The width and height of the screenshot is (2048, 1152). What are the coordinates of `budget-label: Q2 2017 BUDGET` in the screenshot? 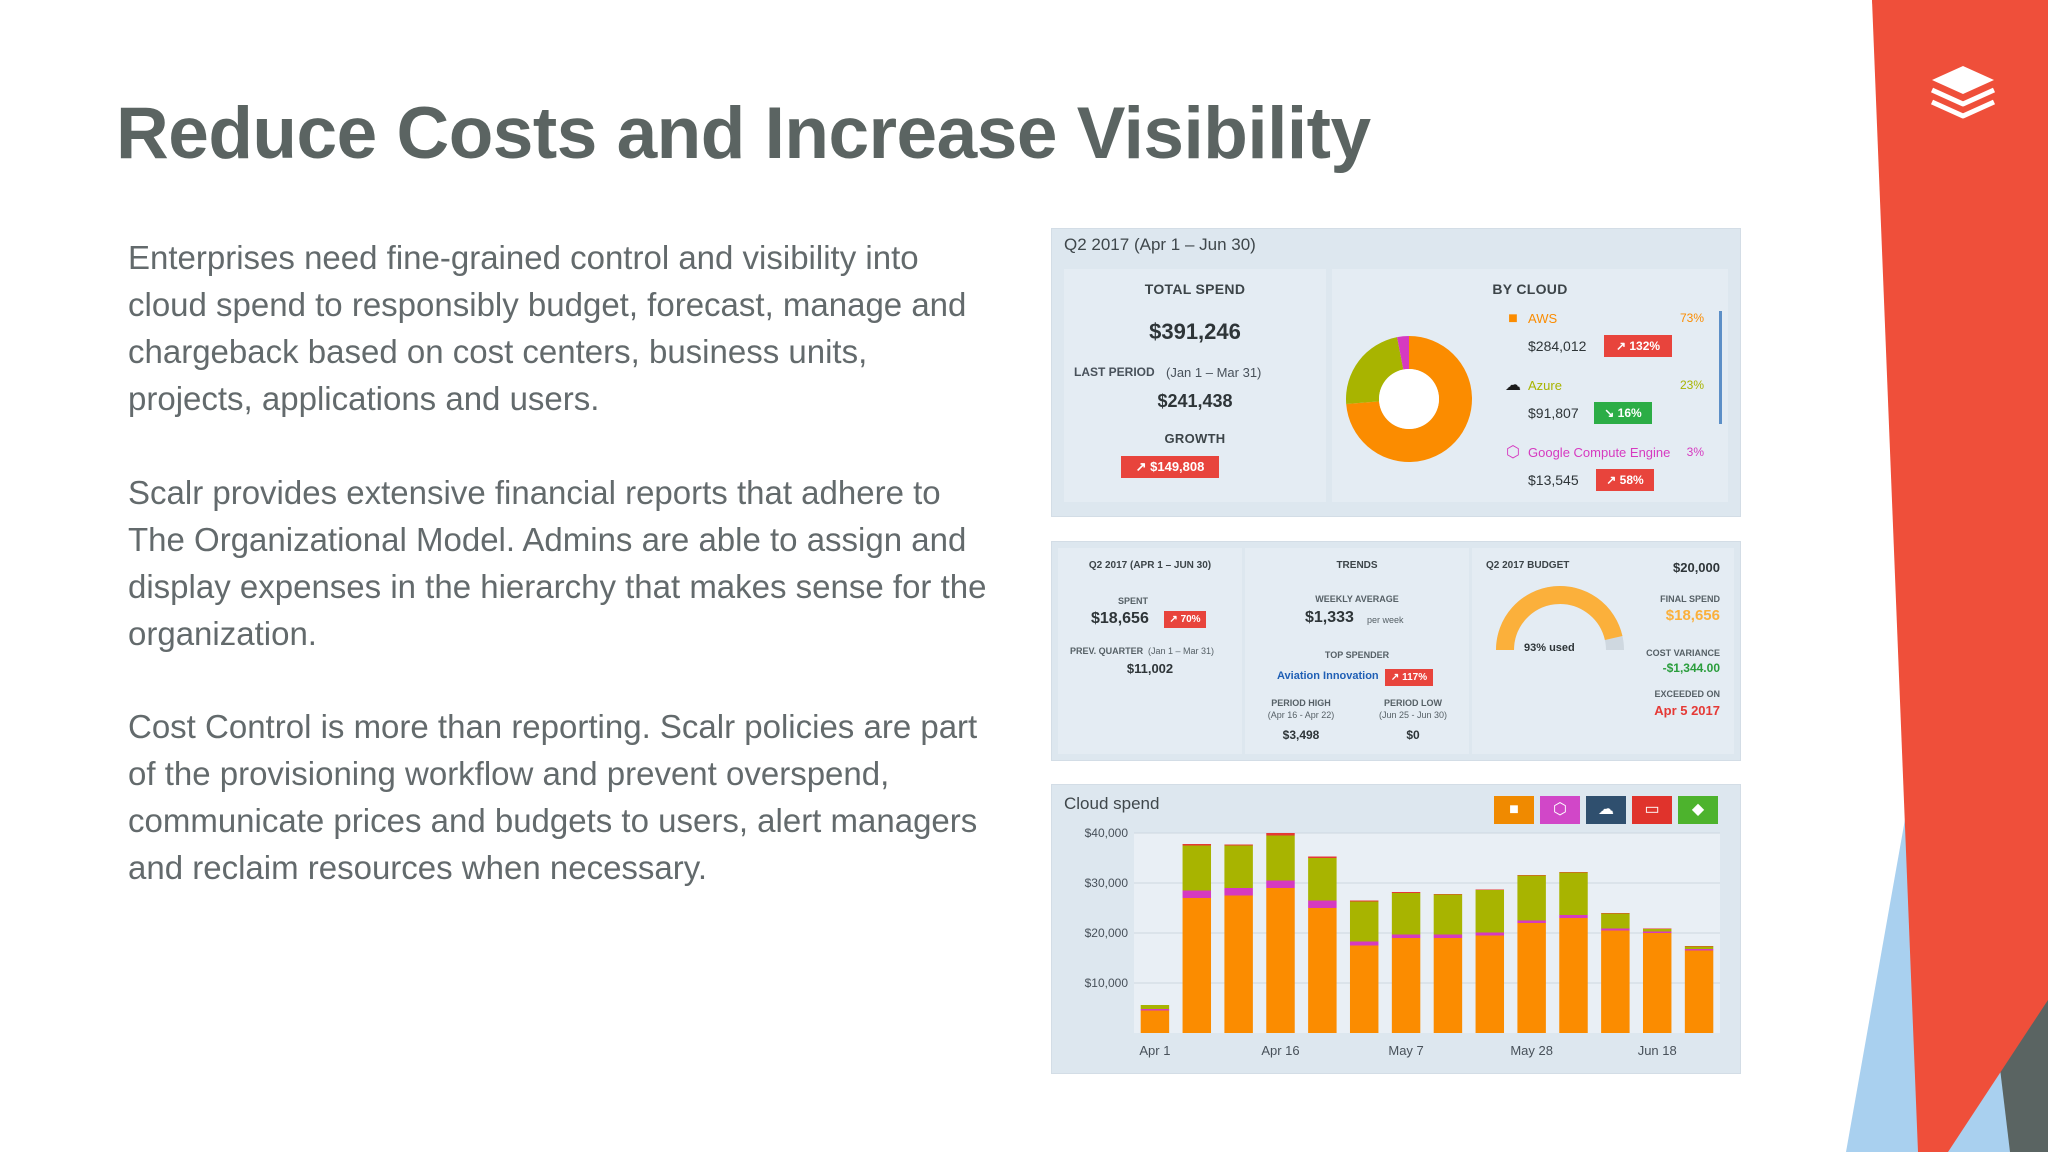 It's located at (1528, 565).